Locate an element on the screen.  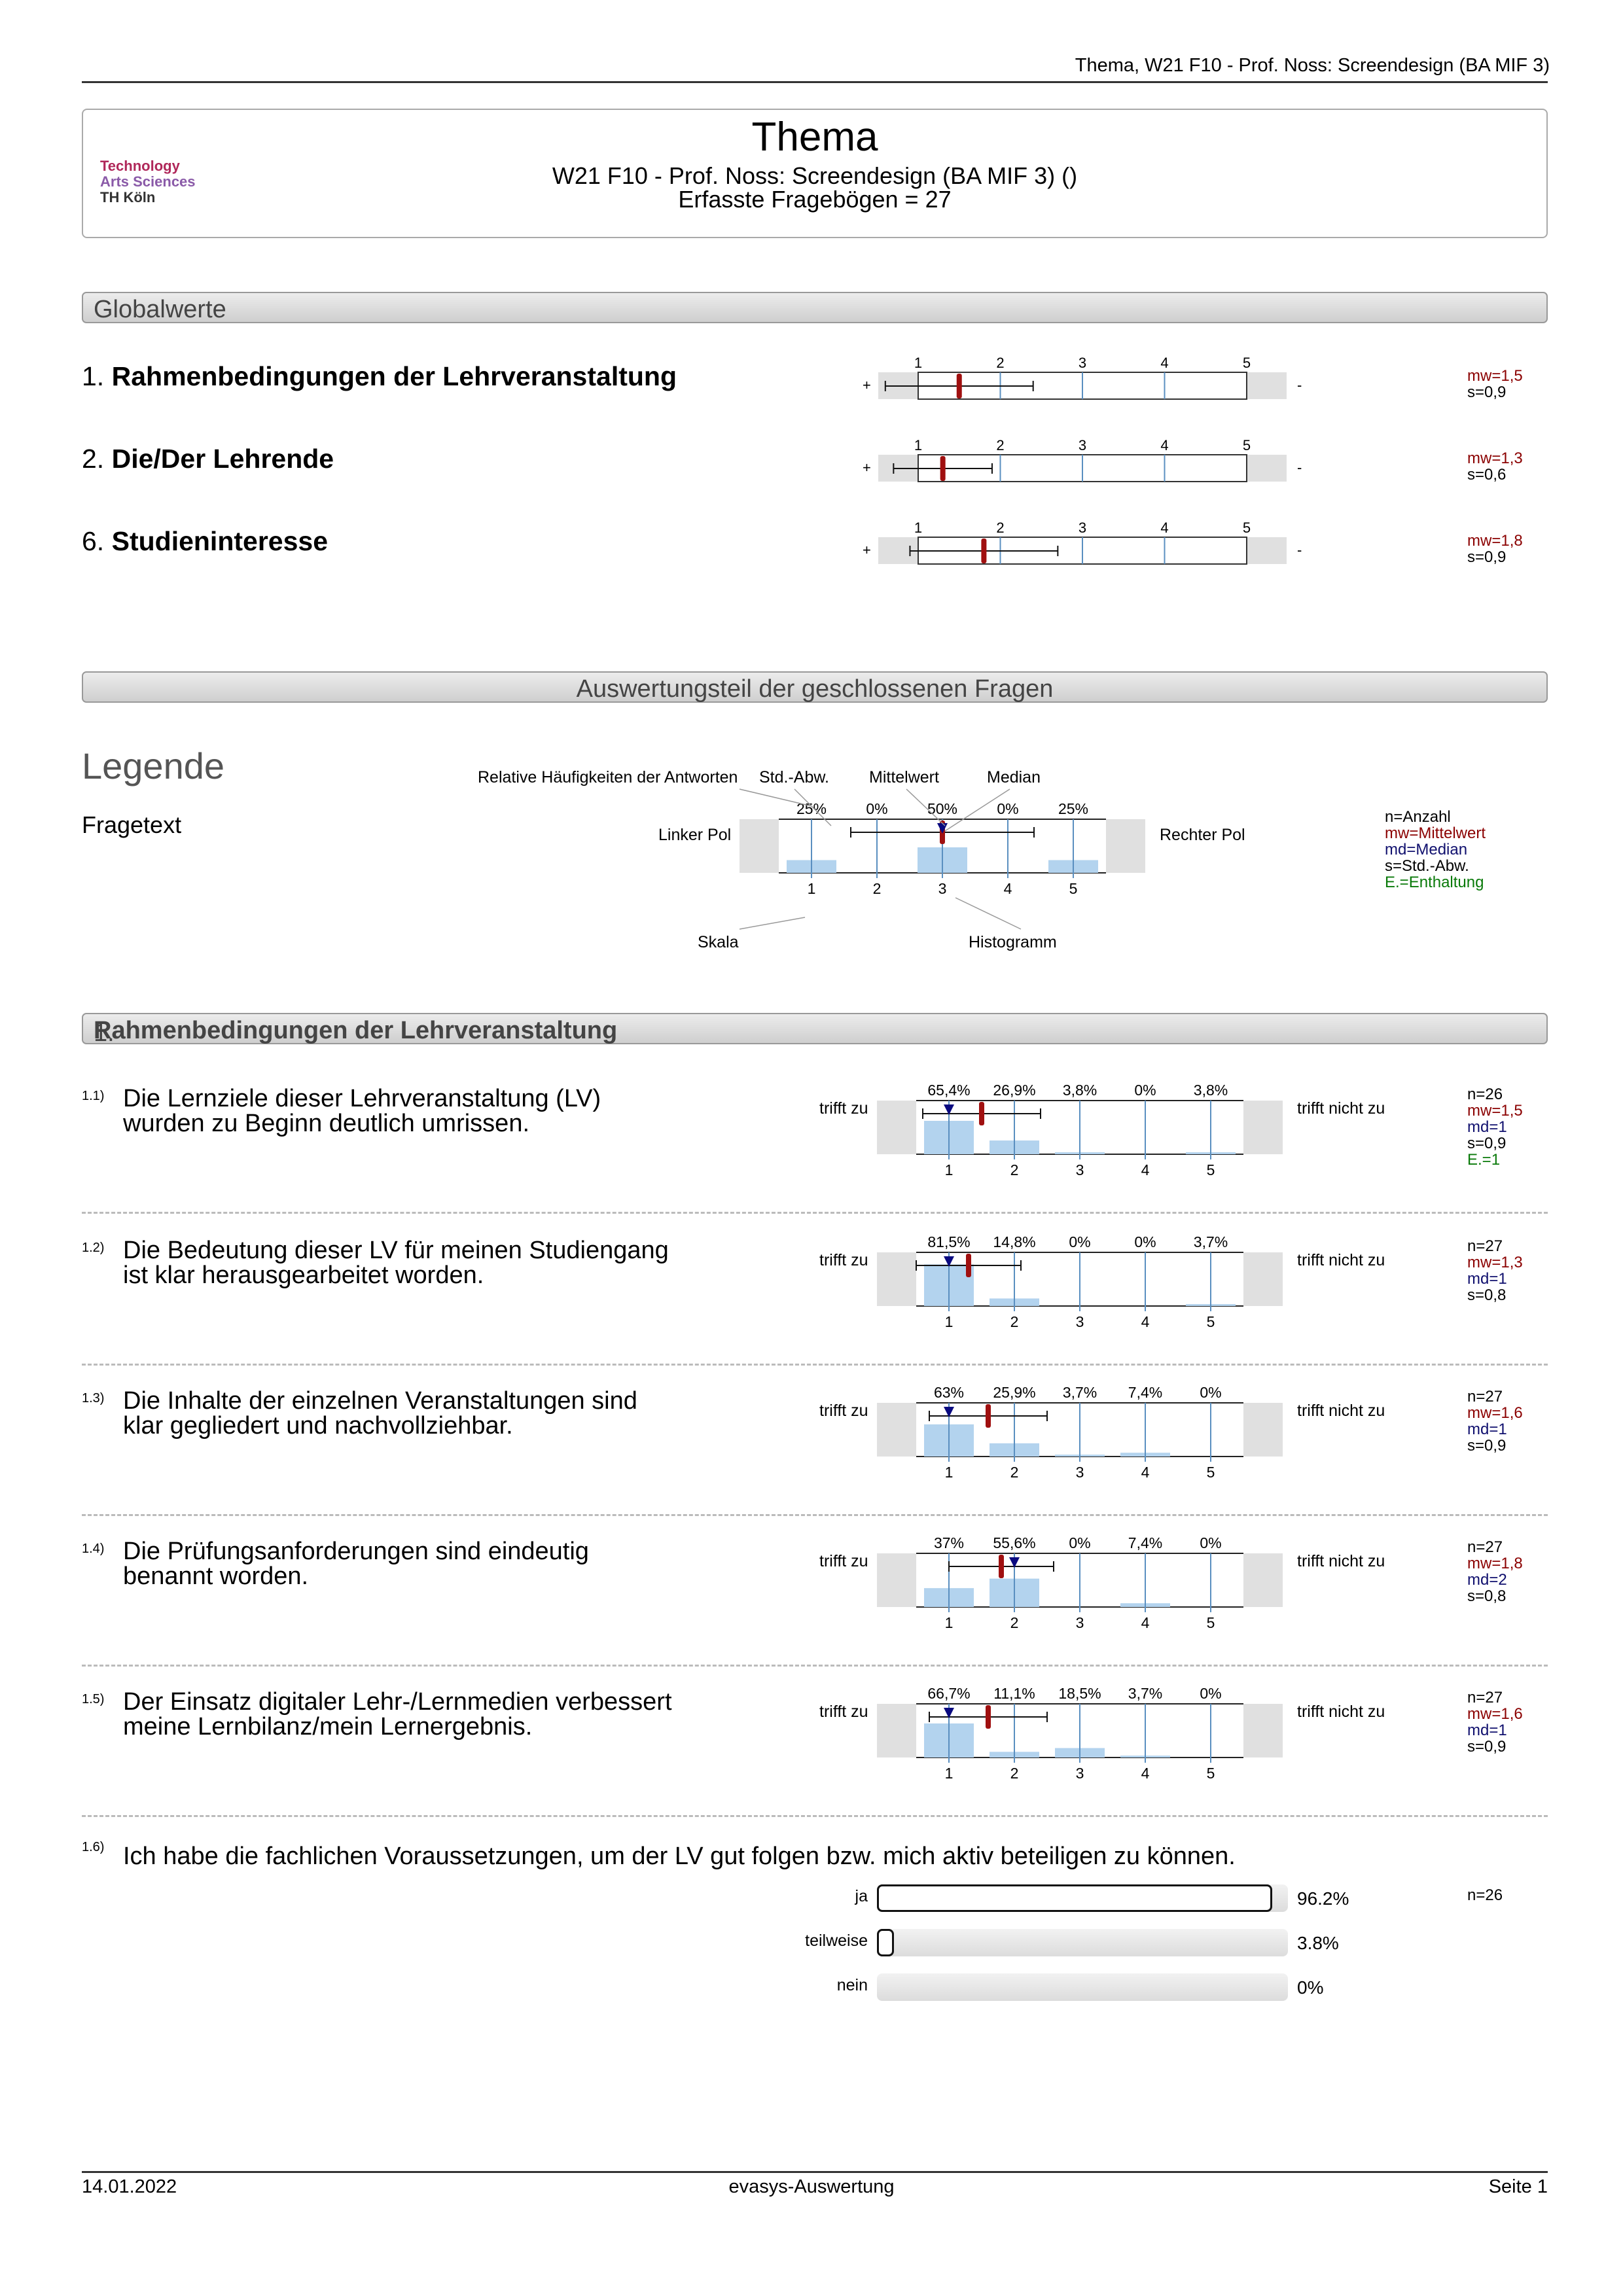
stat-md: md=2 is located at coordinates (1487, 1580).